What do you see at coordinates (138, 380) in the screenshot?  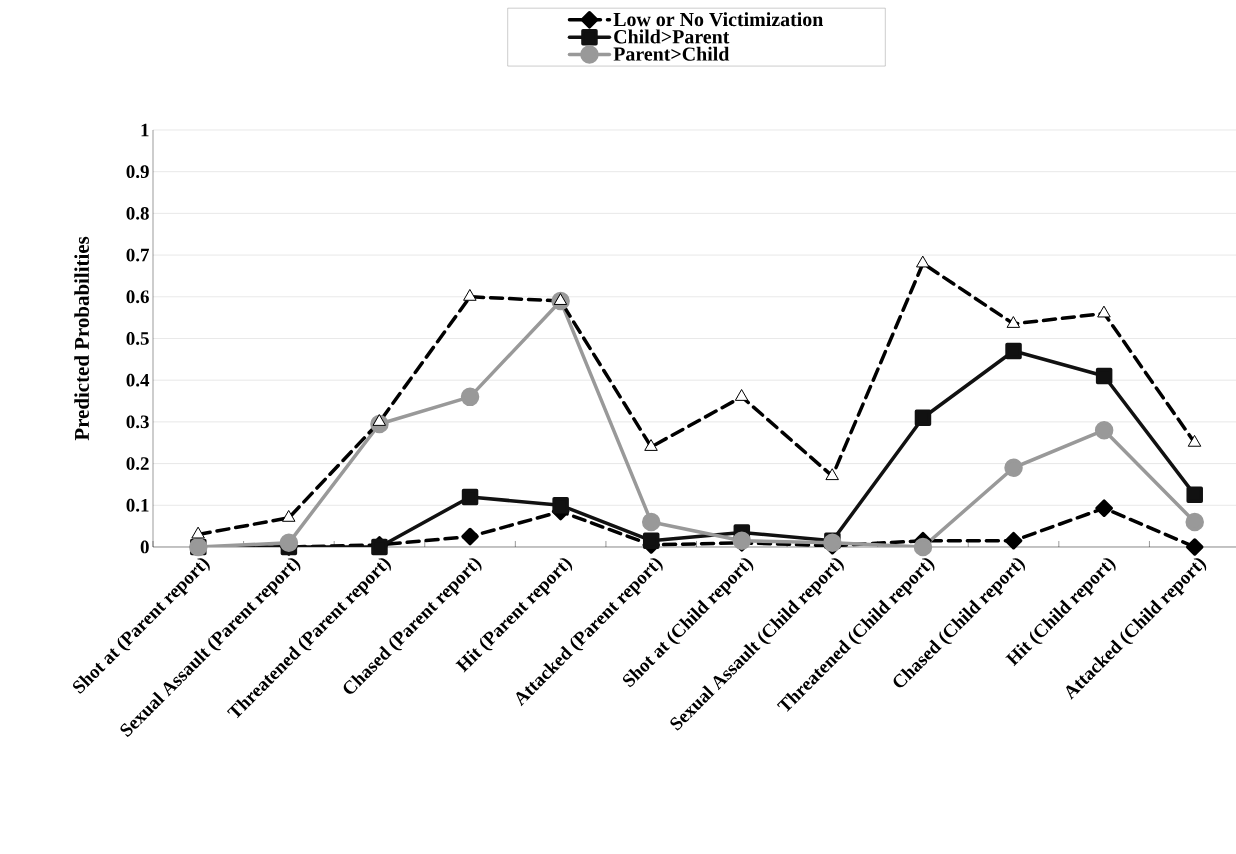 I see `y-tick-label: 0.4` at bounding box center [138, 380].